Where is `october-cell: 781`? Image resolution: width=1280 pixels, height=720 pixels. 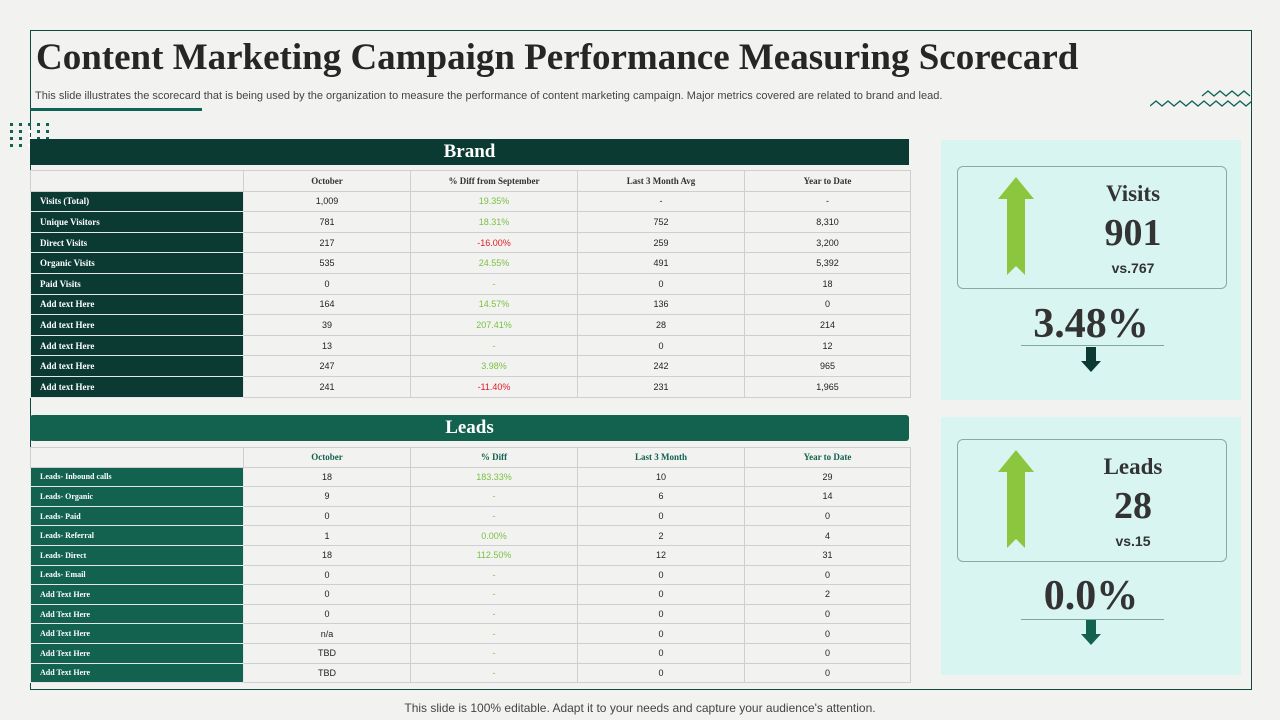 october-cell: 781 is located at coordinates (327, 222).